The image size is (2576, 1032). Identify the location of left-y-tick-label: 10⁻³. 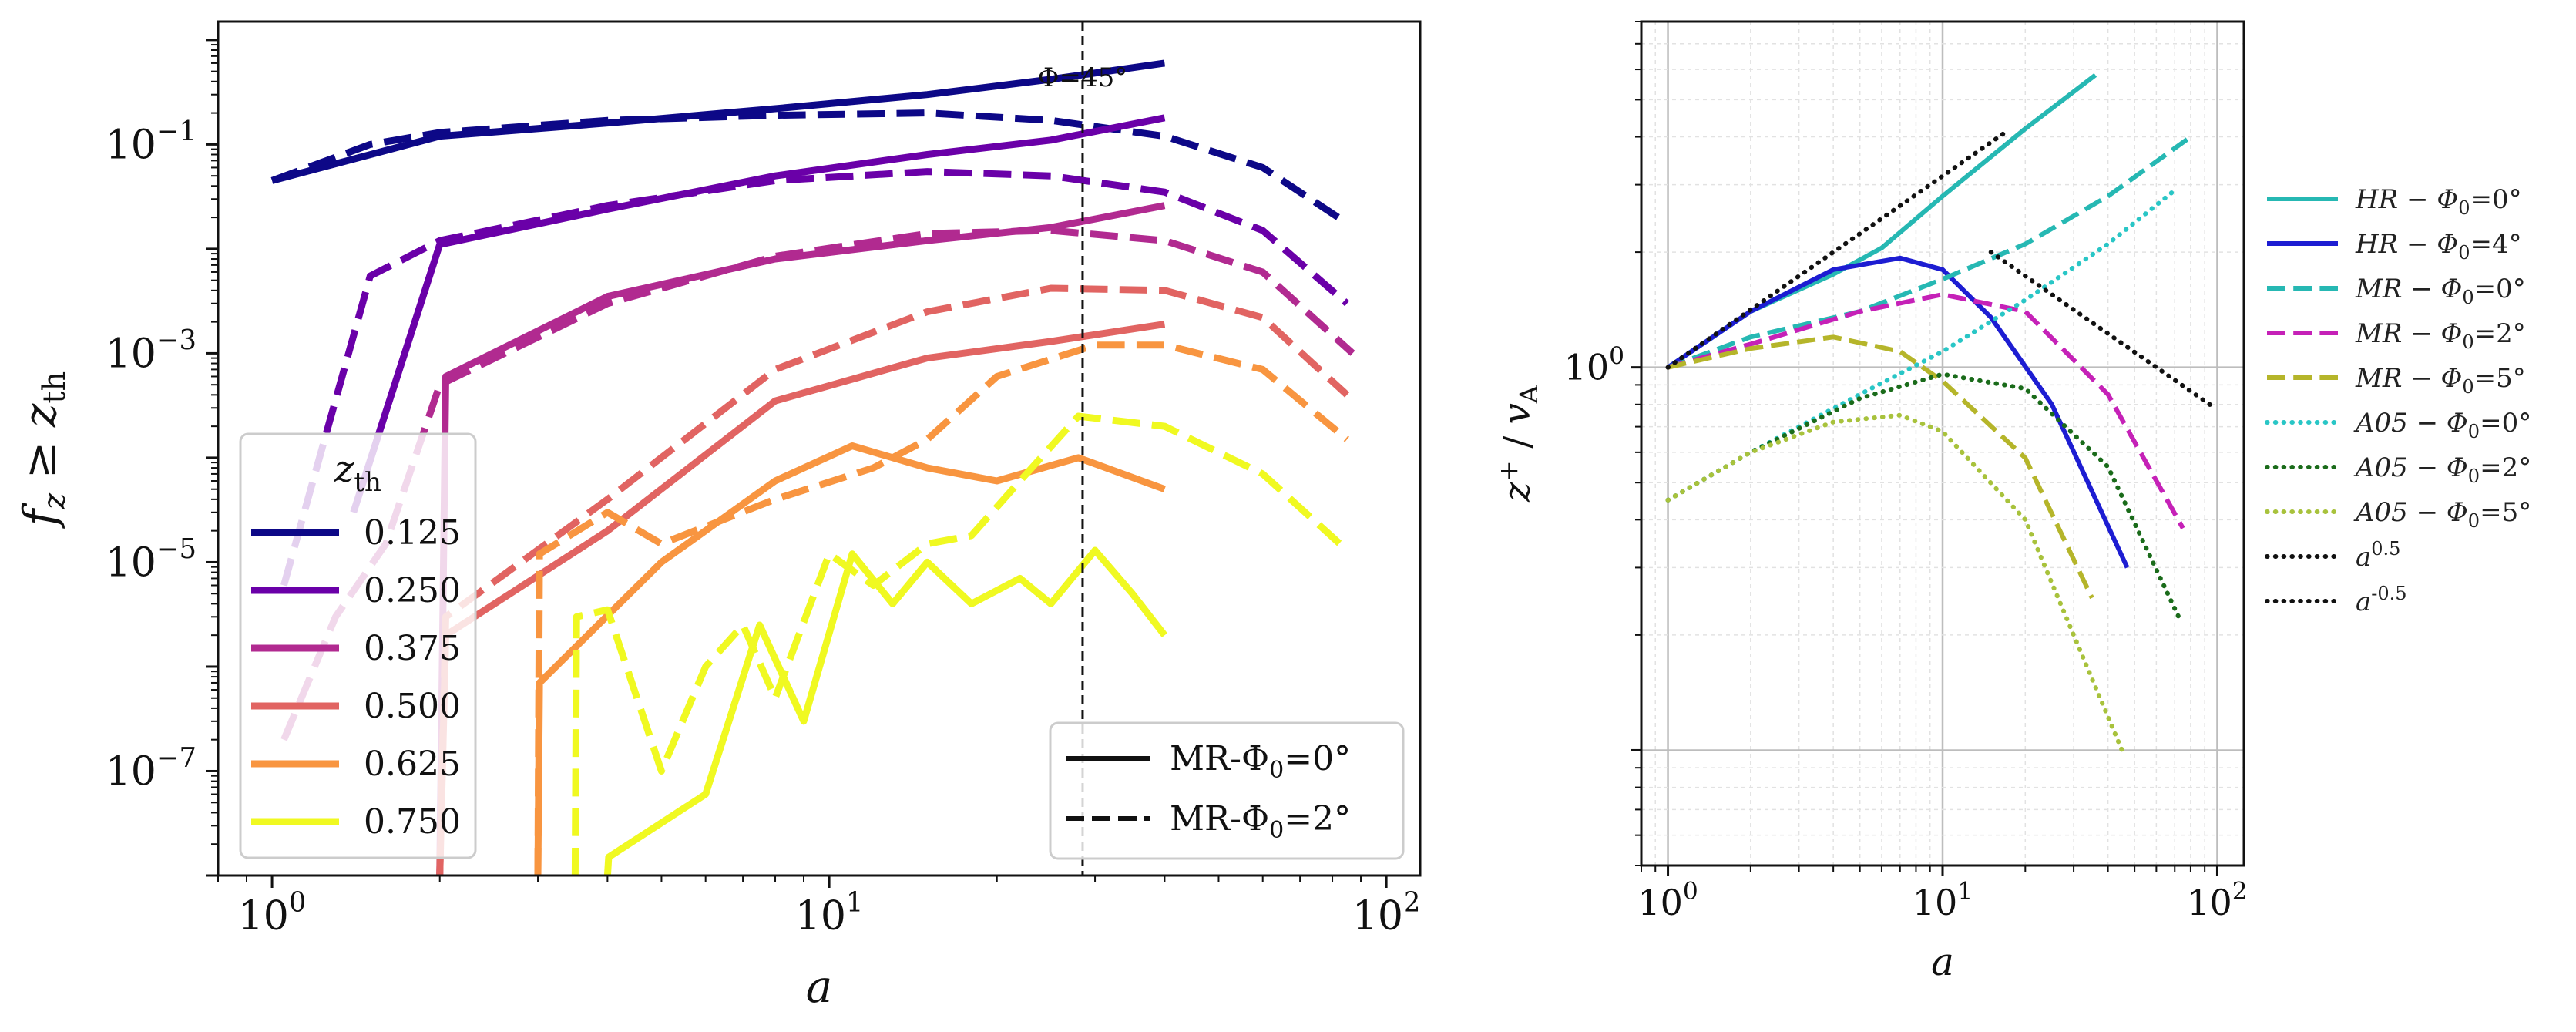
(151, 350).